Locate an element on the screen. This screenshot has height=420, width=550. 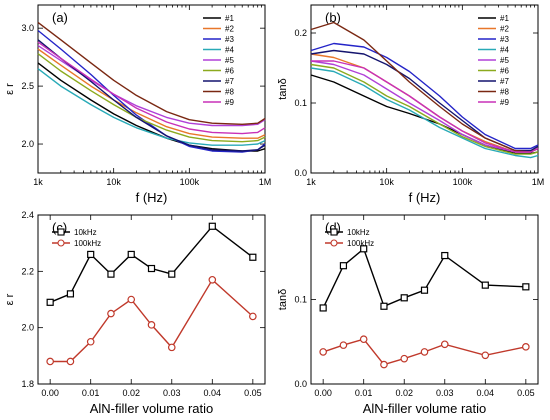
legend-entry: #8 is located at coordinates (218, 92).